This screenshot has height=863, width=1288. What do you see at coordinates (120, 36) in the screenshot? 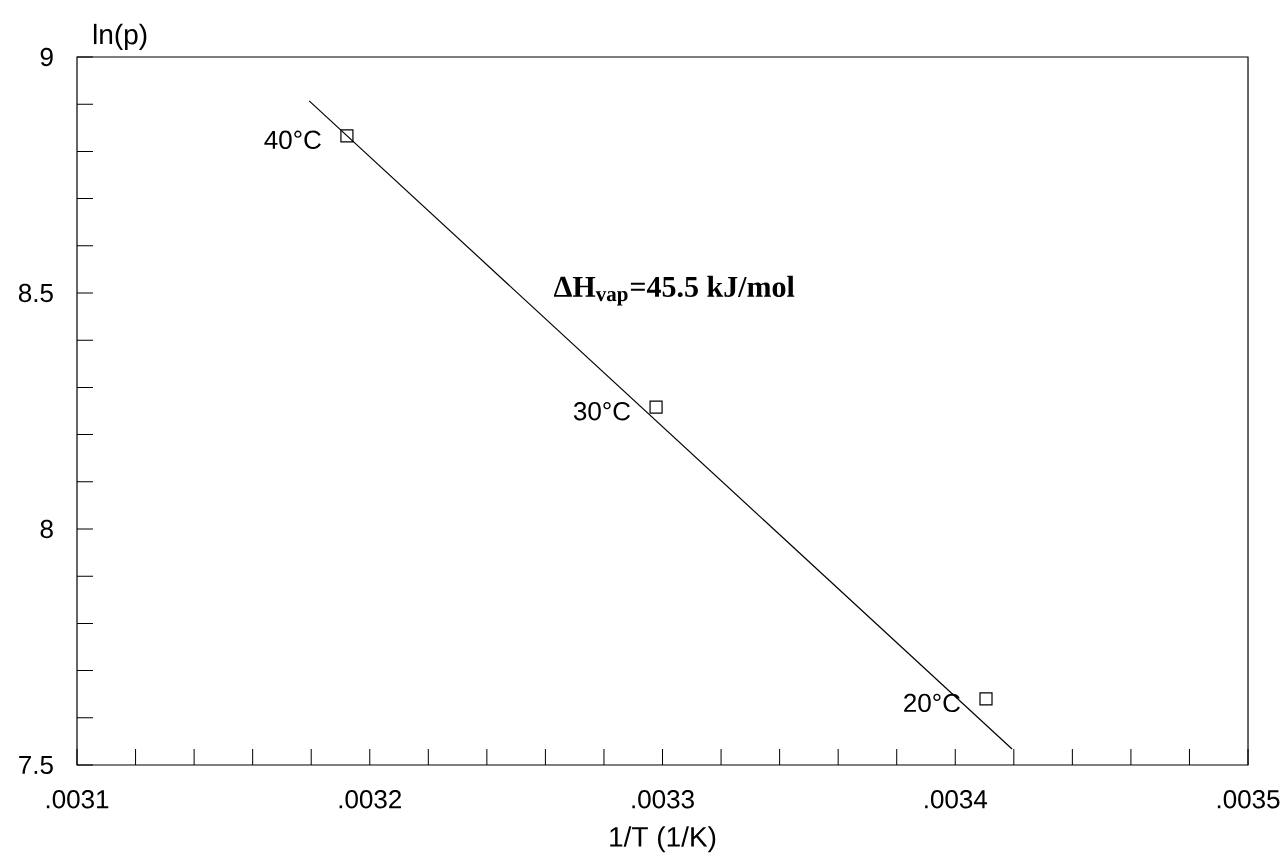
I see `y-axis-title: ln(p)` at bounding box center [120, 36].